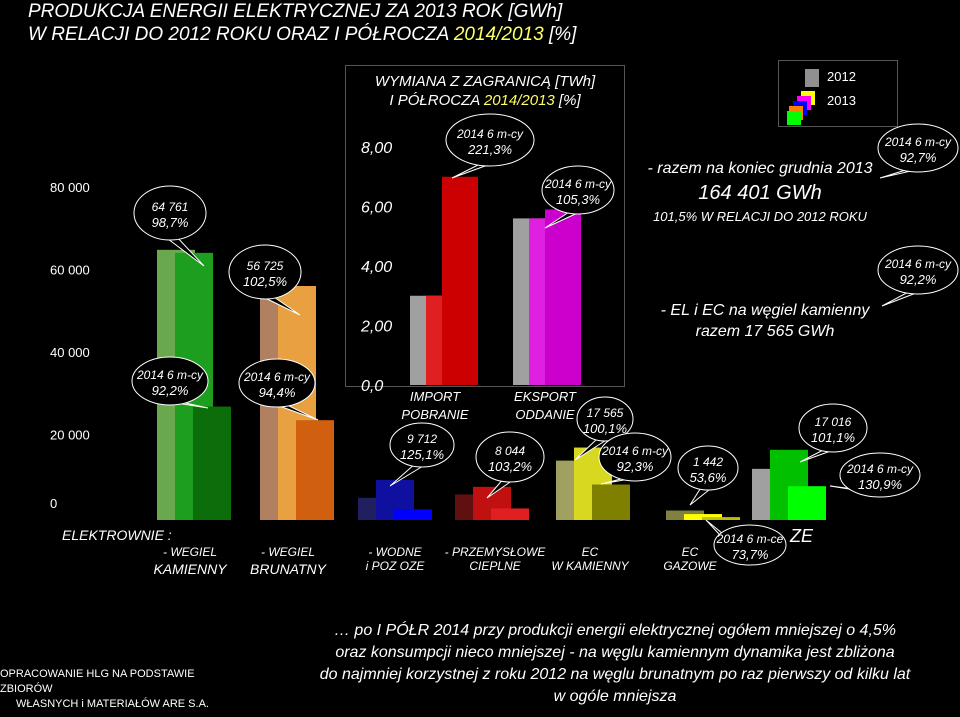 The width and height of the screenshot is (960, 717). Describe the element at coordinates (519, 100) in the screenshot. I see `exchange-title-year: 2014/2013` at that location.